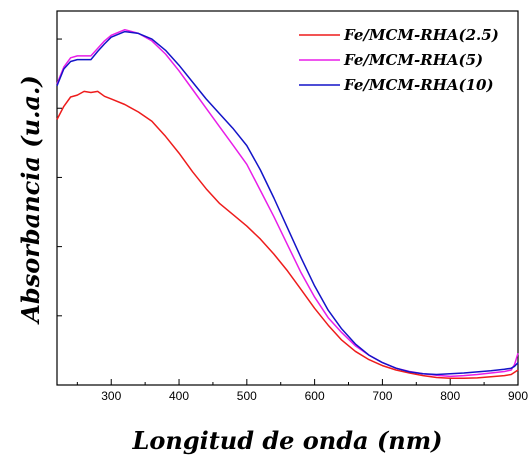  What do you see at coordinates (421, 35) in the screenshot?
I see `legend-label: Fe/MCM-RHA(2.5)` at bounding box center [421, 35].